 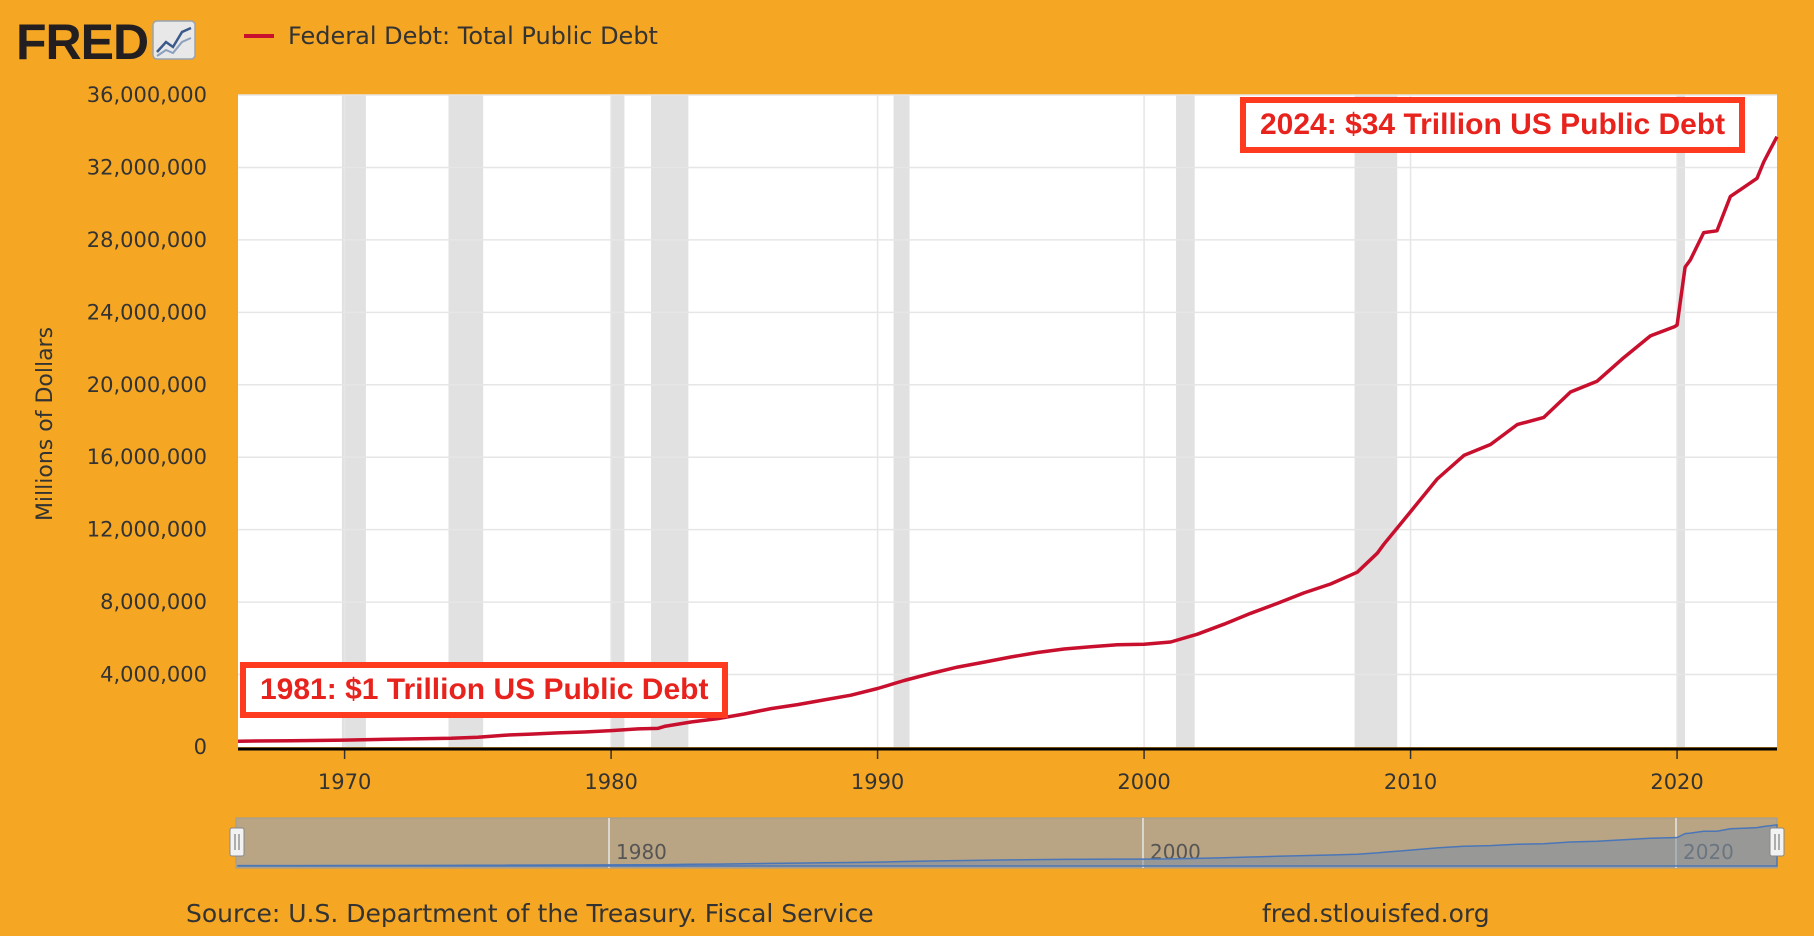 What do you see at coordinates (473, 36) in the screenshot?
I see `legend-label: Federal Debt: Total Public Debt` at bounding box center [473, 36].